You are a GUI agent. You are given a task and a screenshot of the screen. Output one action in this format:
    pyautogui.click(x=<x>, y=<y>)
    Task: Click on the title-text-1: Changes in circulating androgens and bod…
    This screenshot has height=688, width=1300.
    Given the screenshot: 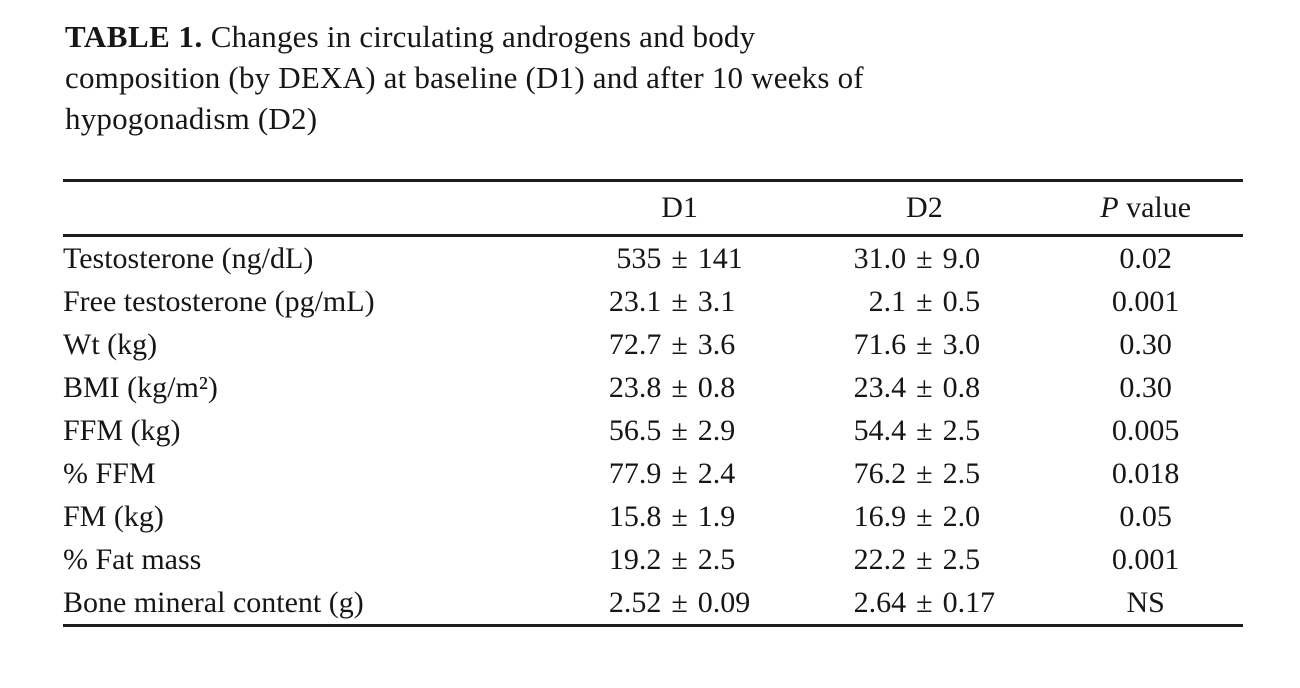 What is the action you would take?
    pyautogui.click(x=483, y=36)
    